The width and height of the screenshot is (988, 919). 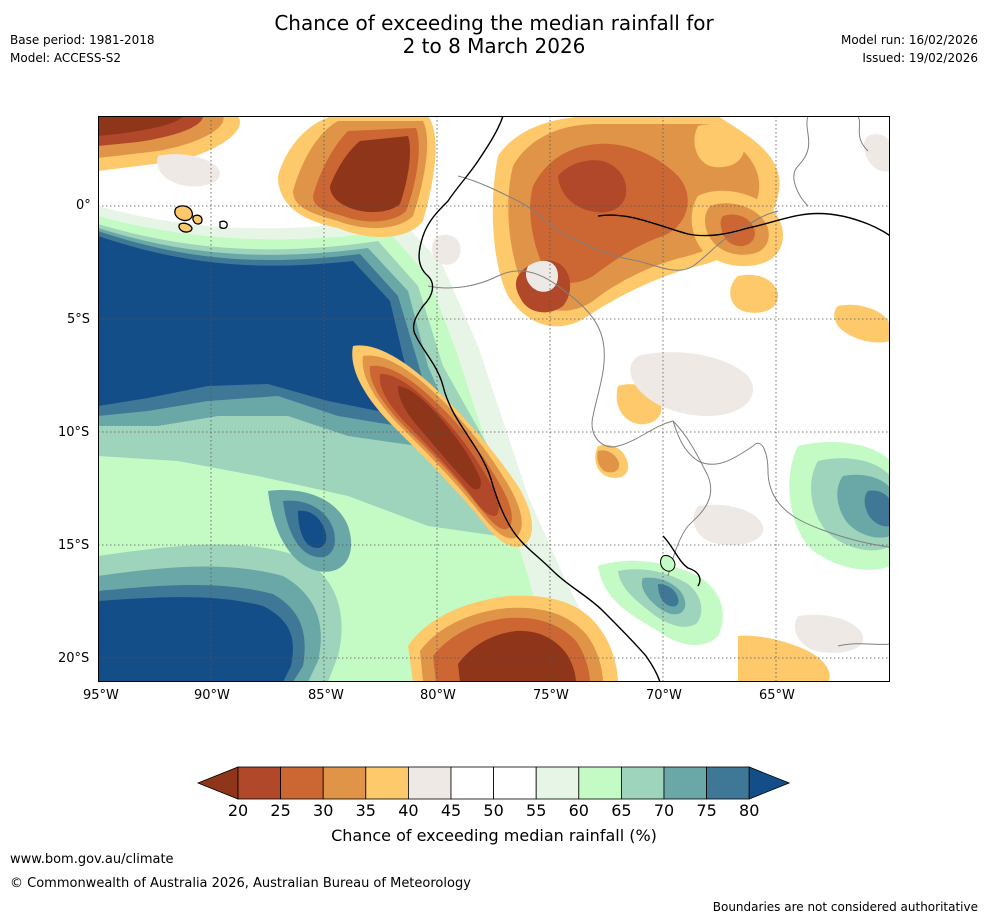 I want to click on lat-label: 15°S, so click(x=74, y=545).